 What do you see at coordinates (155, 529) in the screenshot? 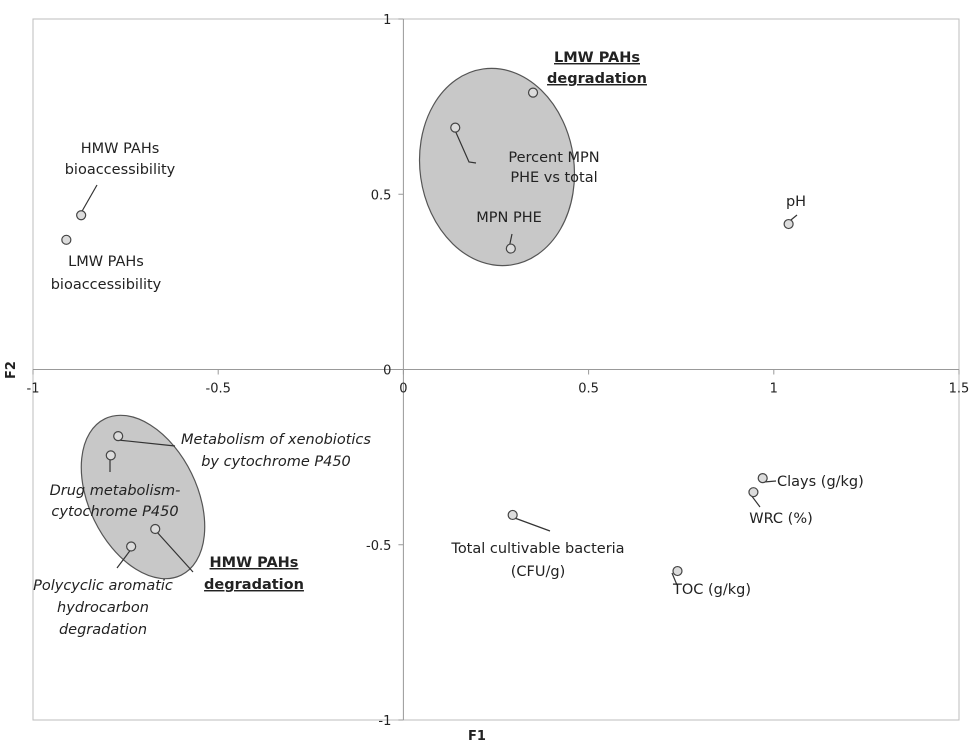
I see `point-hmw-deg` at bounding box center [155, 529].